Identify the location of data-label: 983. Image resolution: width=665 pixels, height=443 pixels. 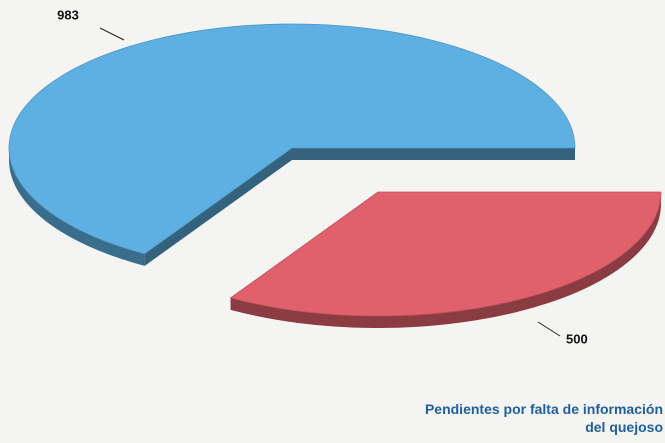
(68, 14).